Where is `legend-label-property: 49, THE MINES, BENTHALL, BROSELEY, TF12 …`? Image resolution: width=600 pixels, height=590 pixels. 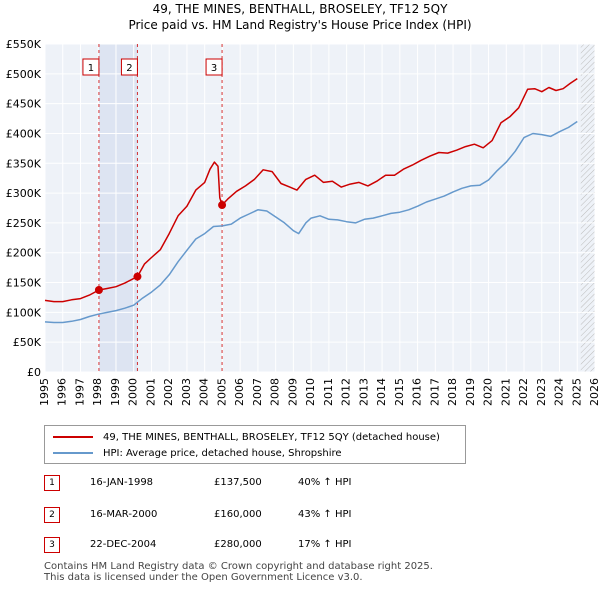
legend-label-property: 49, THE MINES, BENTHALL, BROSELEY, TF12 … is located at coordinates (271, 437).